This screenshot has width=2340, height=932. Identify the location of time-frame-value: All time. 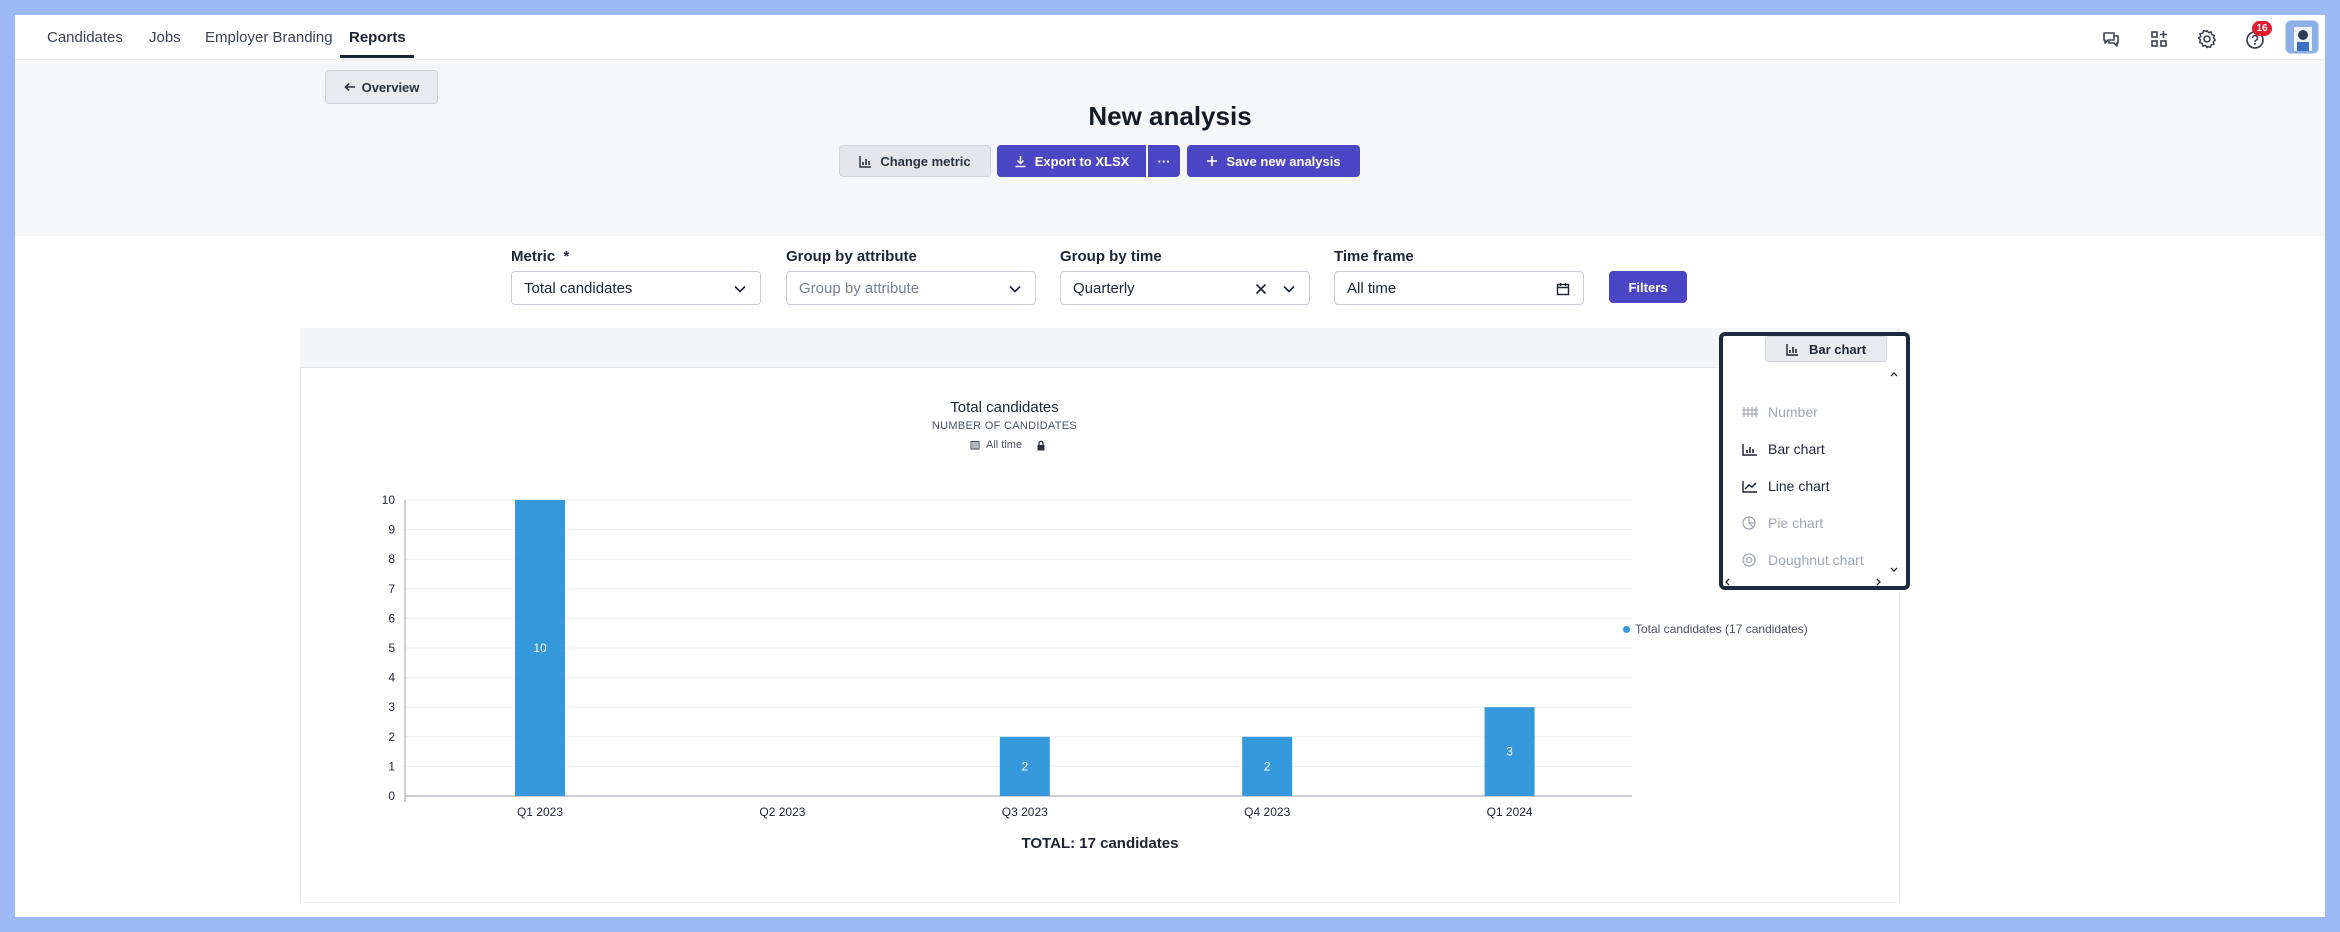
(1372, 288).